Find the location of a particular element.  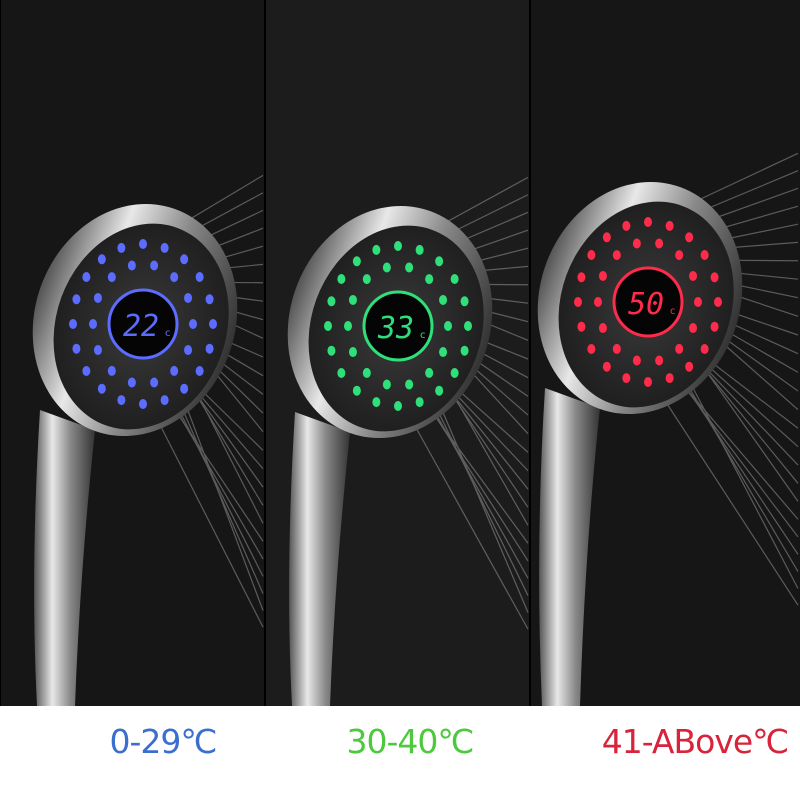

temp-range-label-cool: 0-29℃ is located at coordinates (163, 741).